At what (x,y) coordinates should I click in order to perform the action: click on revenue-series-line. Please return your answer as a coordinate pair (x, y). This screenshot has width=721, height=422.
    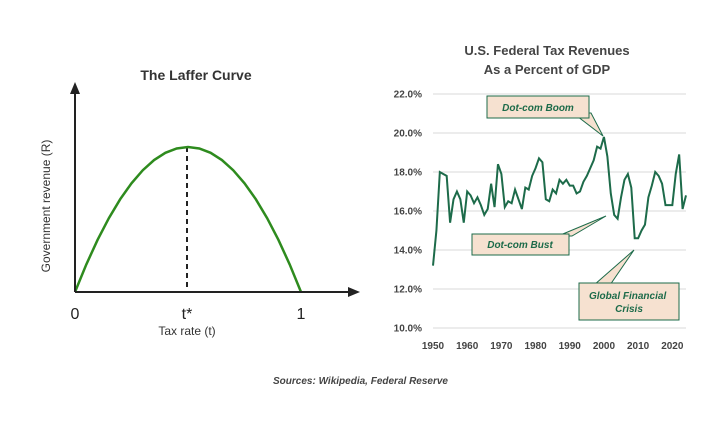
    Looking at the image, I should click on (559, 201).